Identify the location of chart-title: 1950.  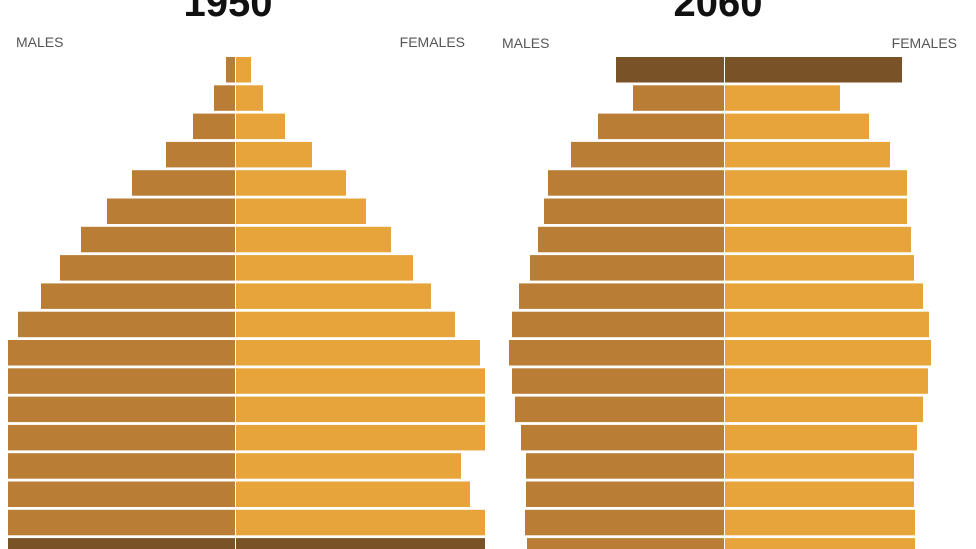
(228, 12).